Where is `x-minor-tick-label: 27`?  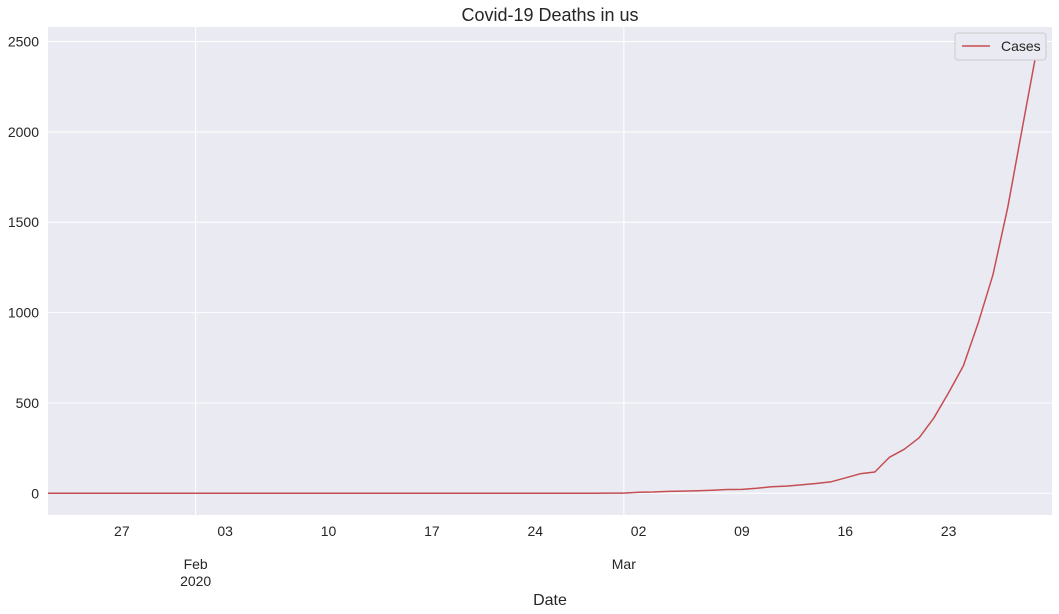
x-minor-tick-label: 27 is located at coordinates (122, 531).